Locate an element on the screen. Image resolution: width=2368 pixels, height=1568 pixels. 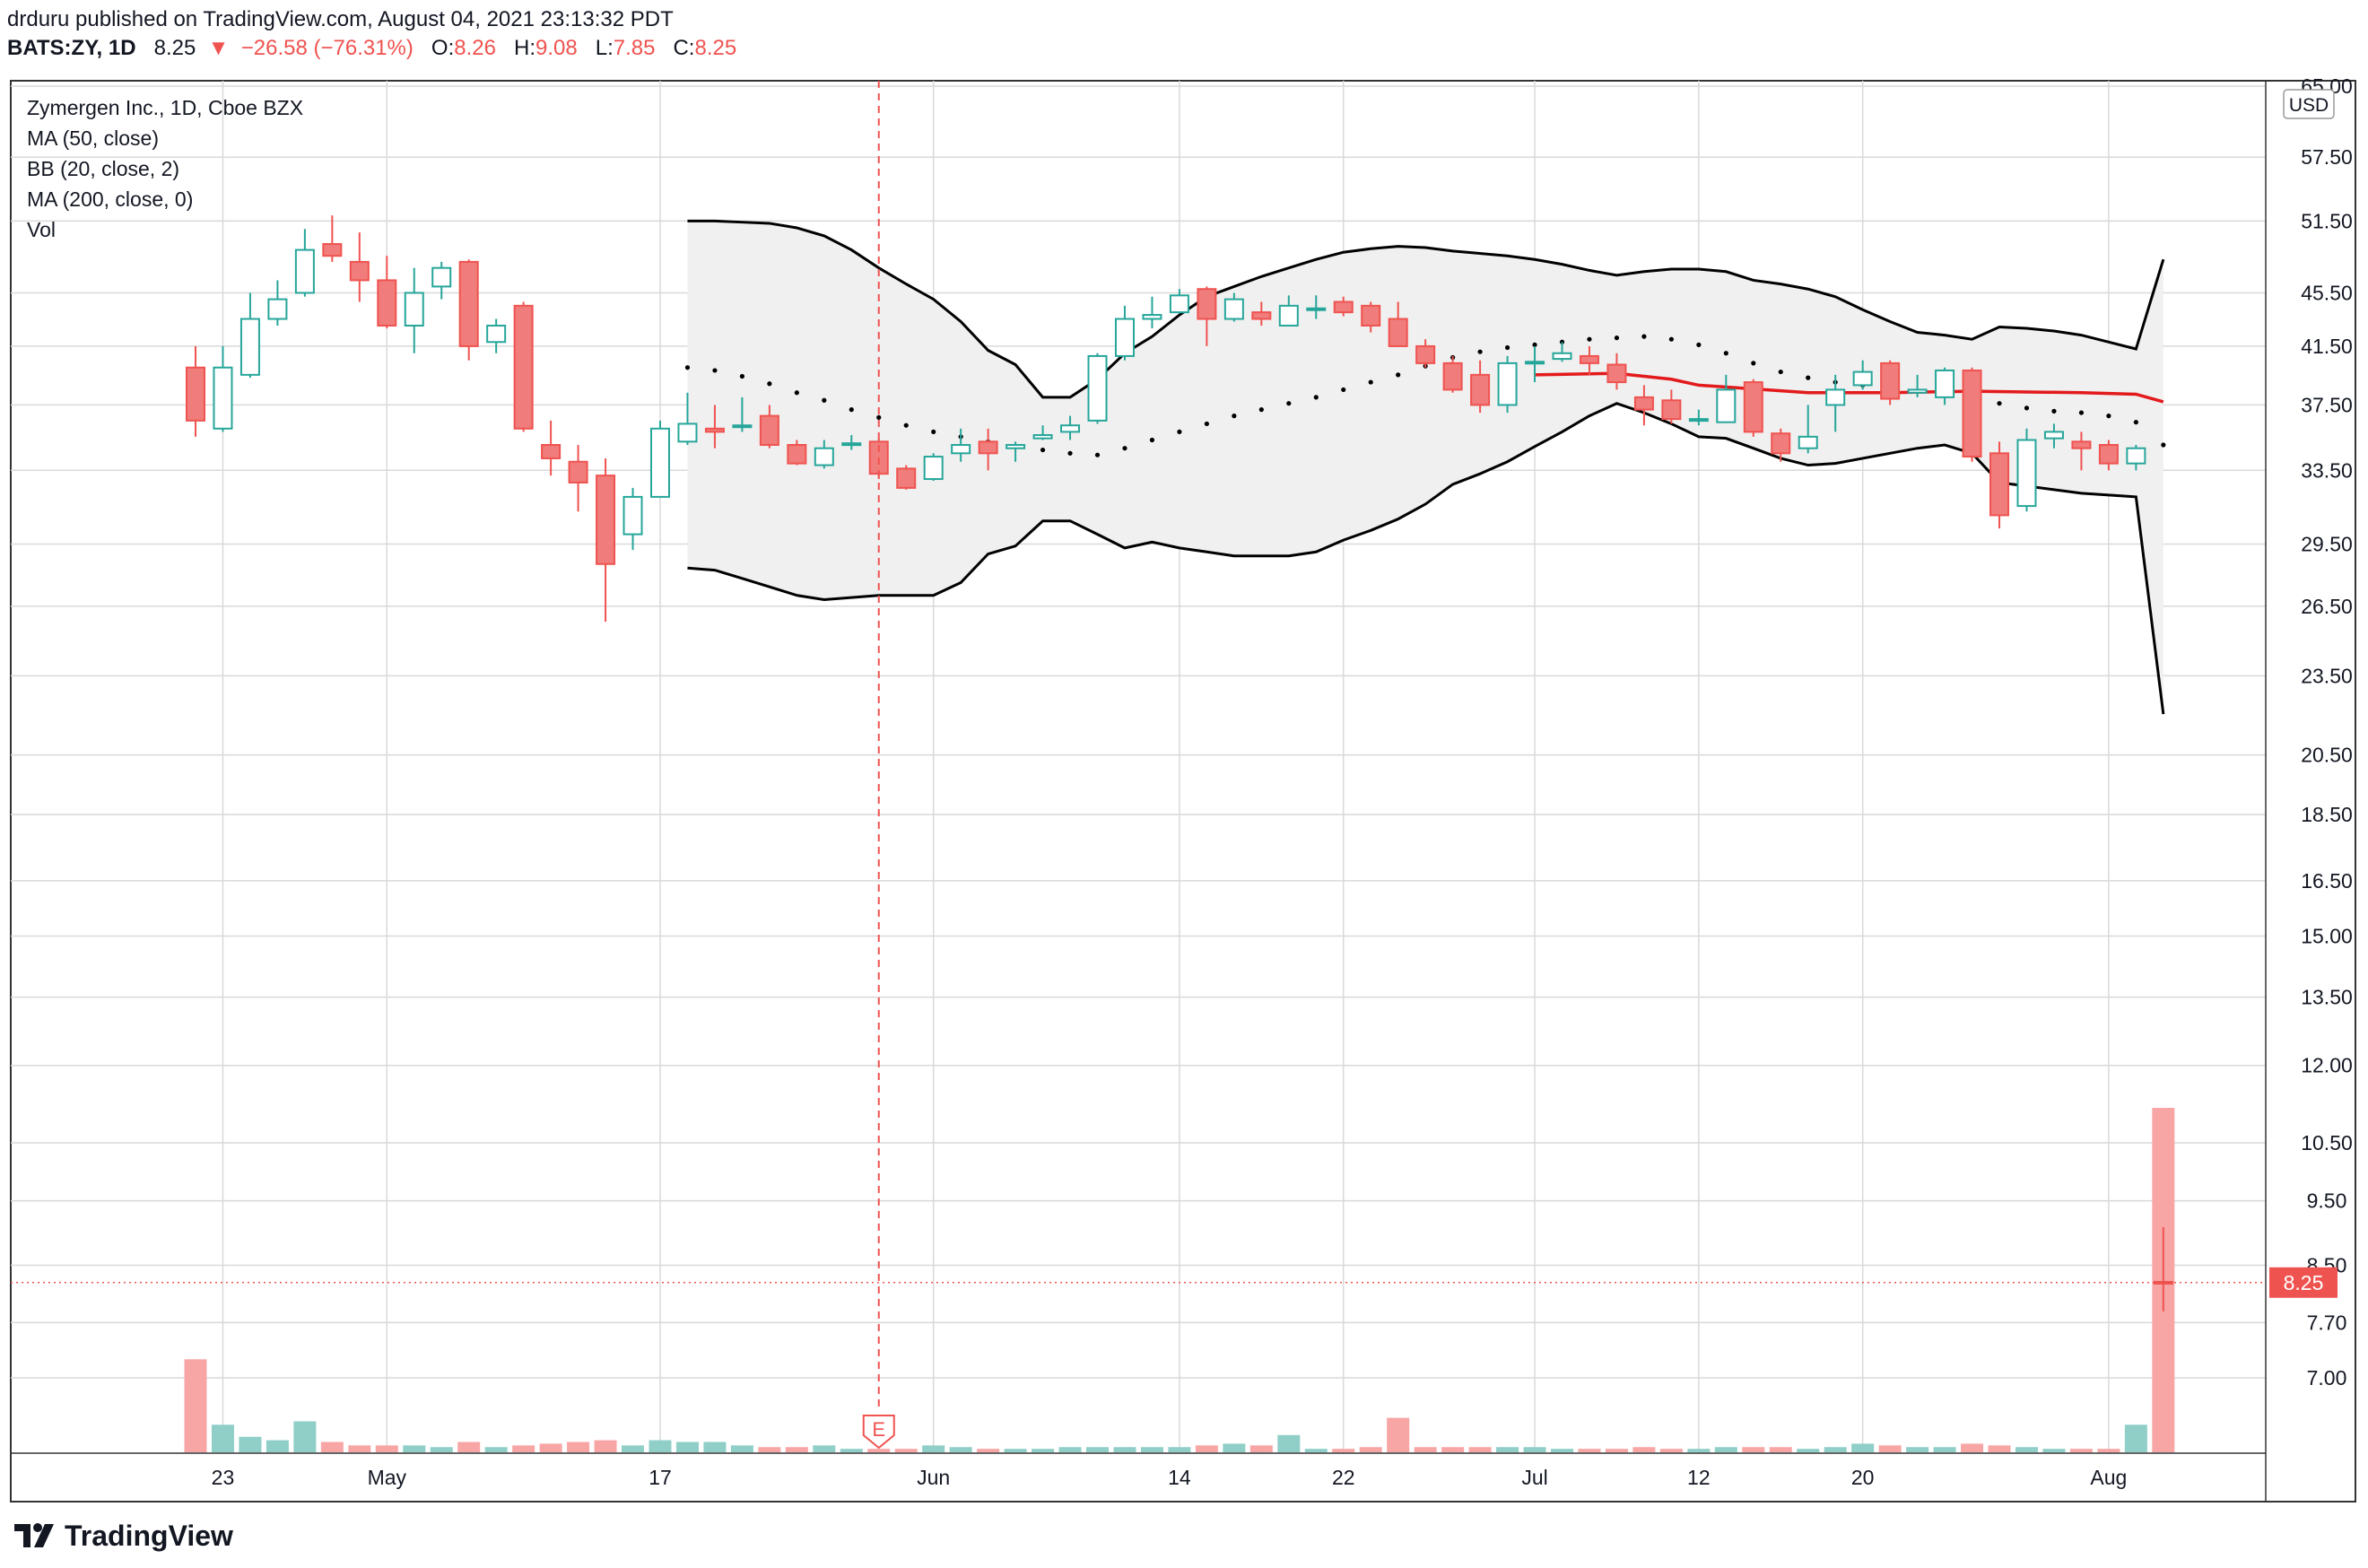
legend-ma50: MA (50, close) is located at coordinates (93, 138).